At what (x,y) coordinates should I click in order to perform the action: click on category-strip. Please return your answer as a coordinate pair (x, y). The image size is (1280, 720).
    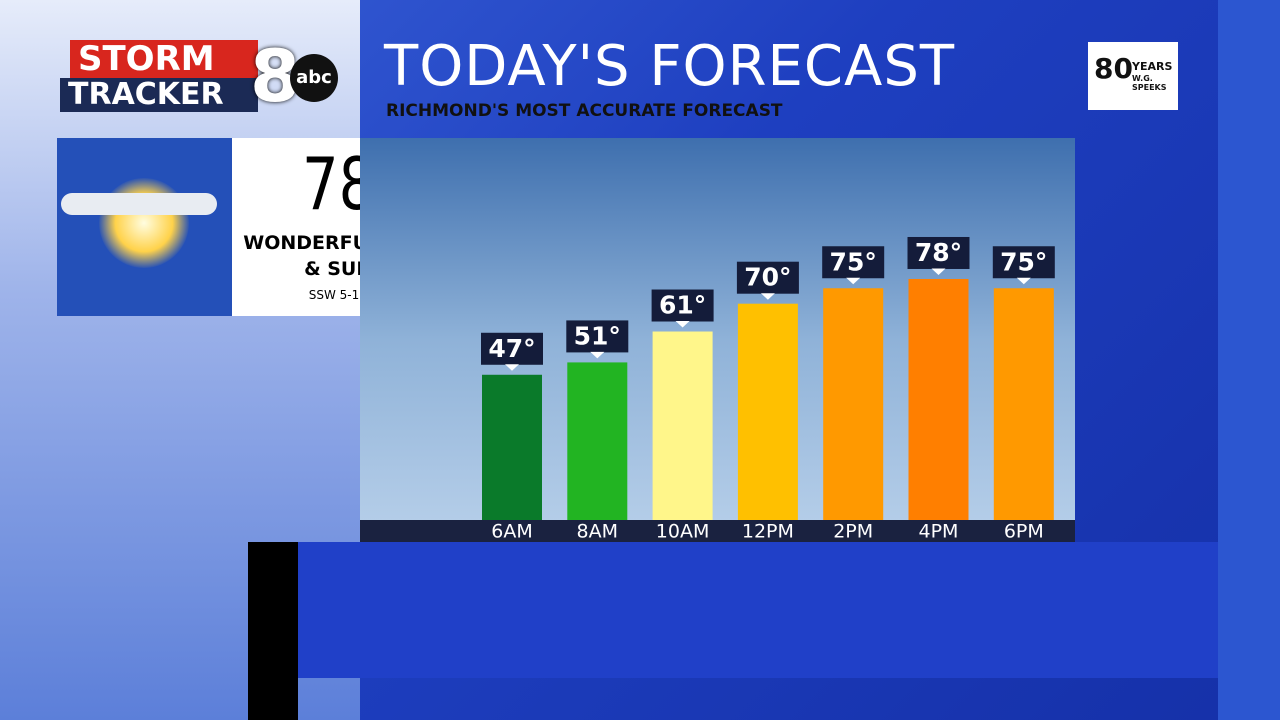
    Looking at the image, I should click on (717, 531).